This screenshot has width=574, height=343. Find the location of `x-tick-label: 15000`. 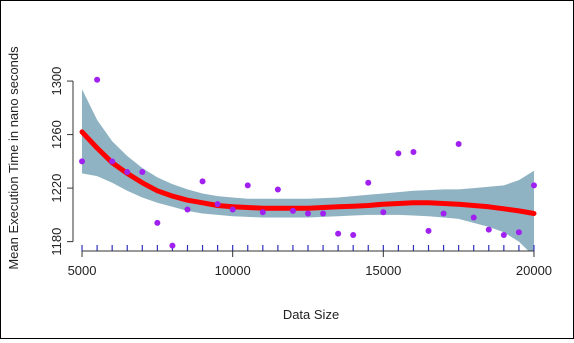

x-tick-label: 15000 is located at coordinates (383, 270).